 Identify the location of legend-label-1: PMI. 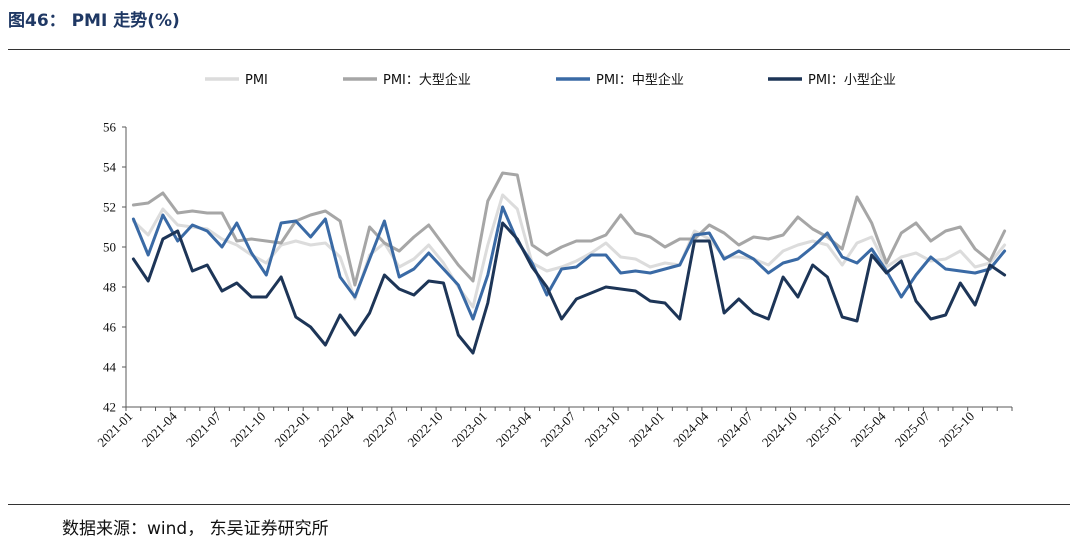
(256, 80).